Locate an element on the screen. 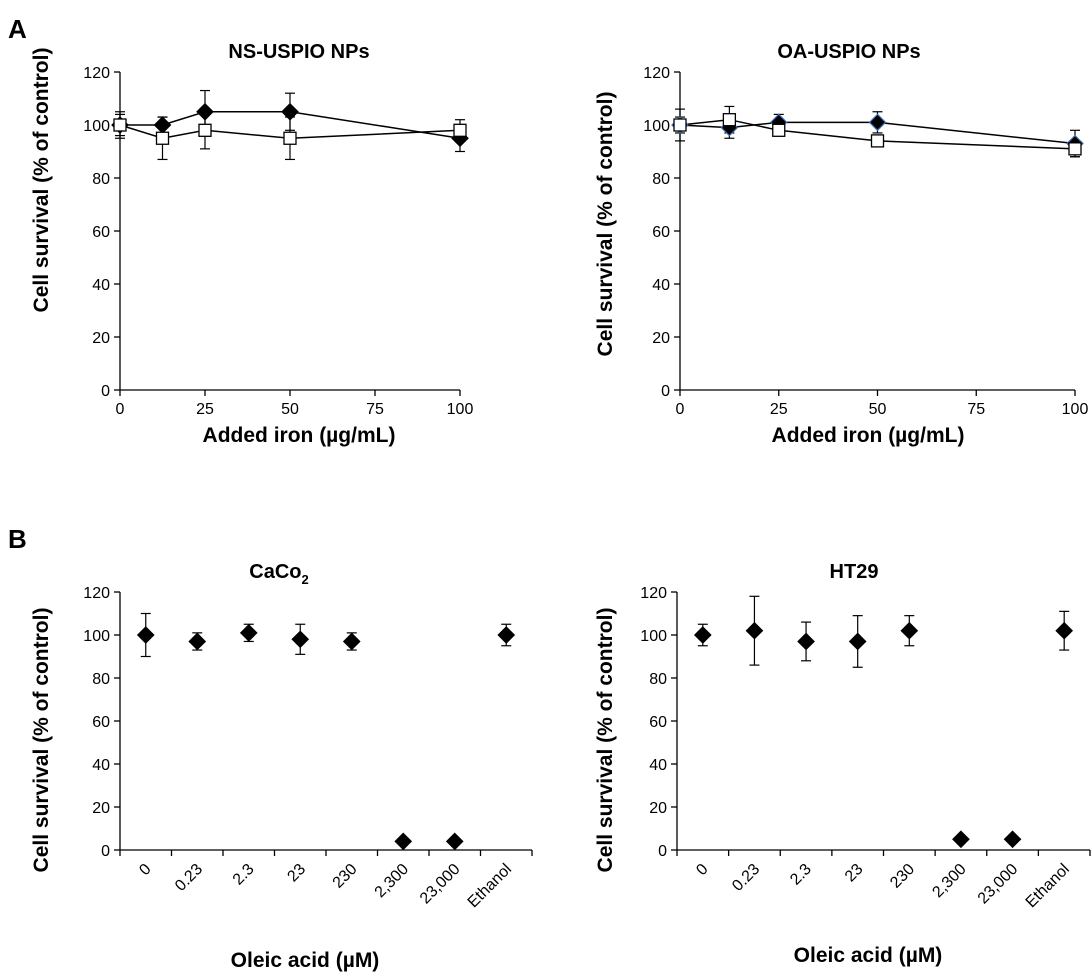 The width and height of the screenshot is (1091, 974). chart-title: HT29 is located at coordinates (854, 572).